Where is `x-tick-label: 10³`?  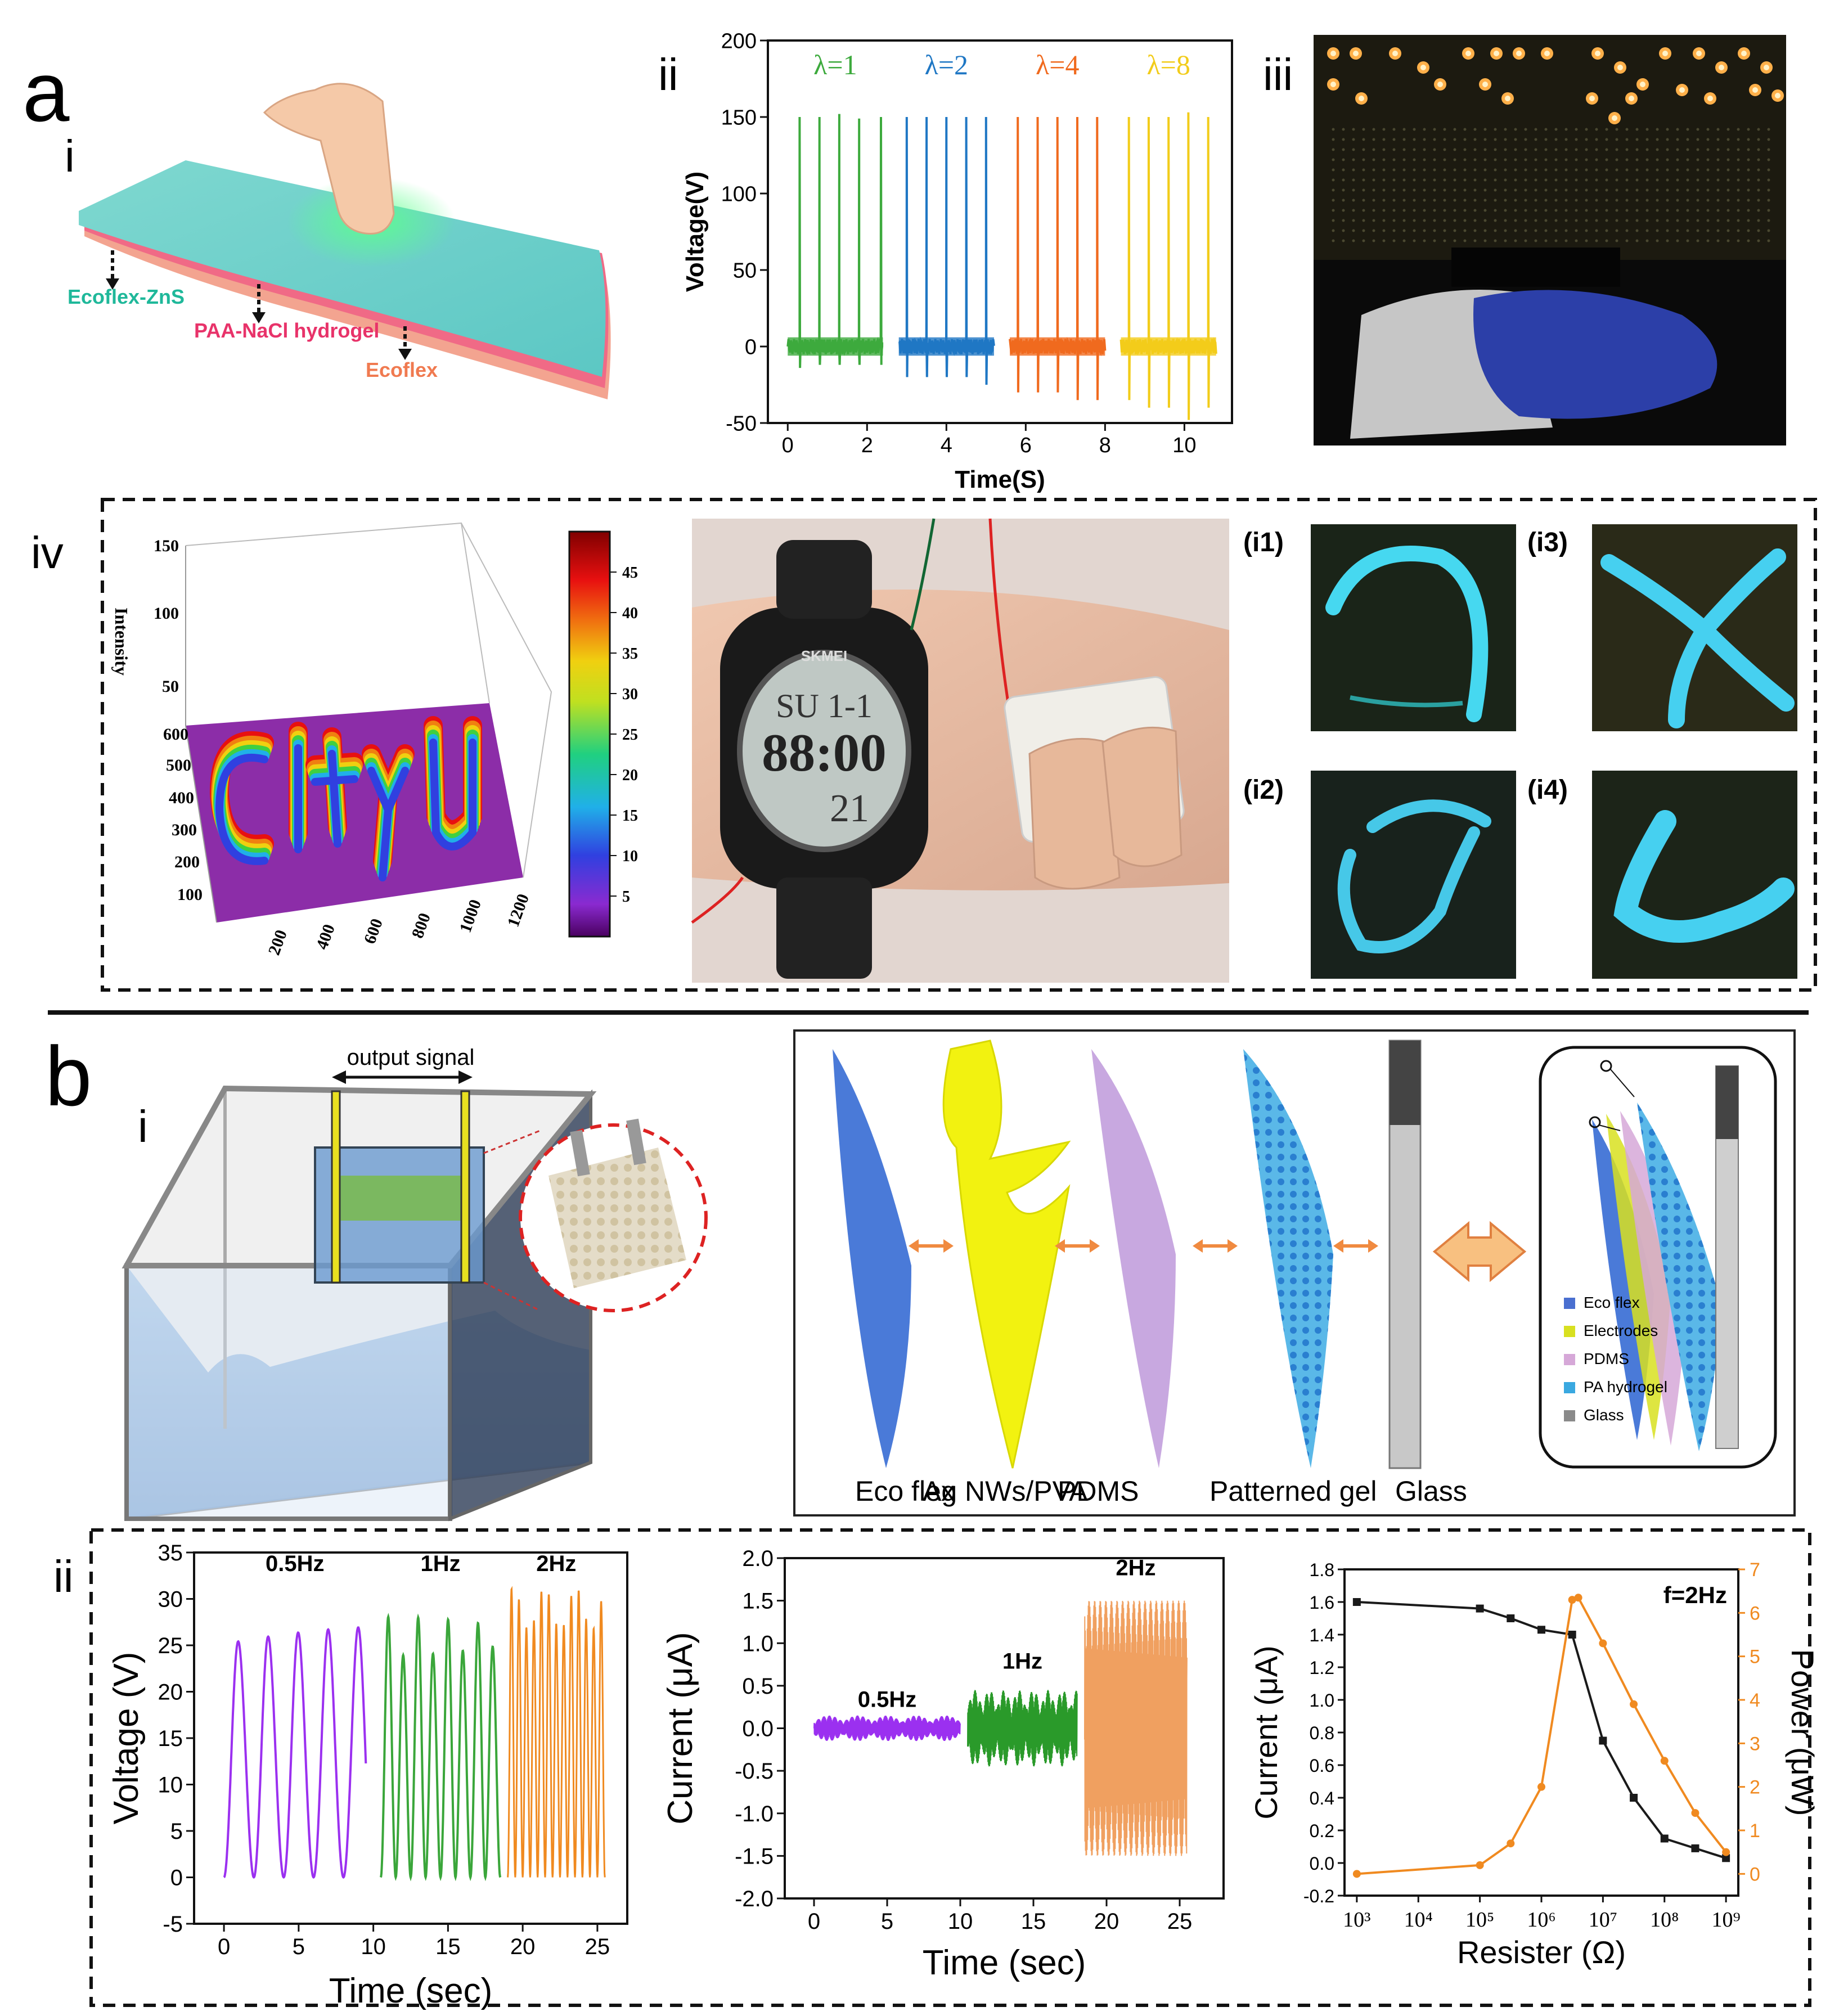
x-tick-label: 10³ is located at coordinates (1356, 1920).